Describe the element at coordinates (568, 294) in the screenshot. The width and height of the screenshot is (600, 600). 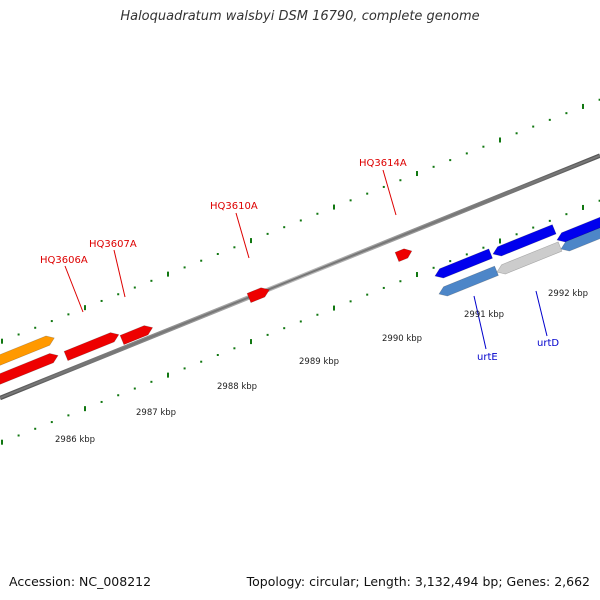
I see `scale-label: 2992 kbp` at that location.